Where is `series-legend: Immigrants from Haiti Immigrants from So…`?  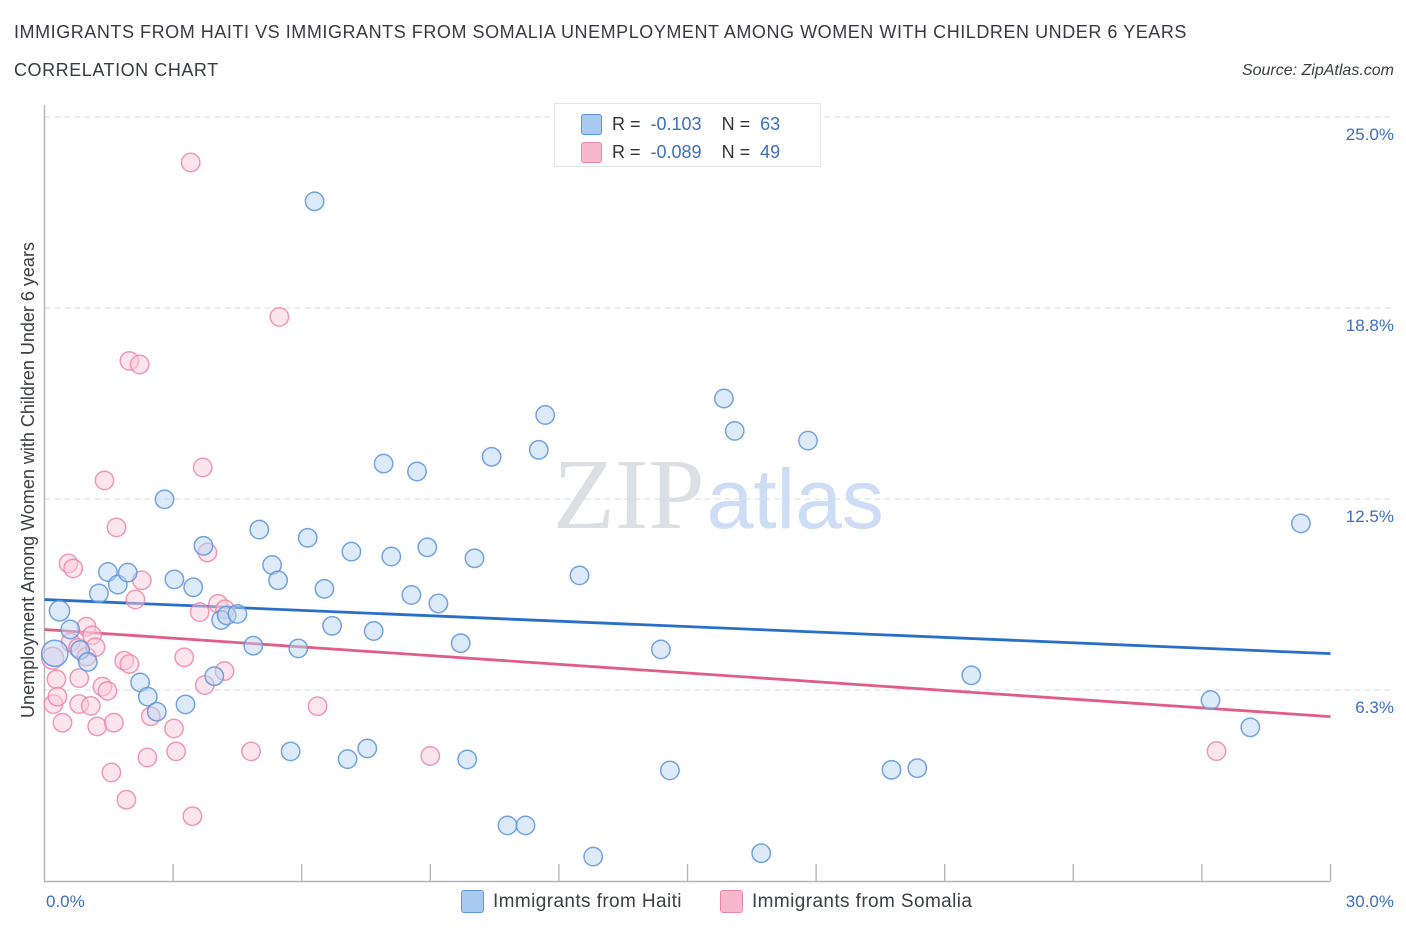
series-legend: Immigrants from Haiti Immigrants from So… is located at coordinates (703, 903).